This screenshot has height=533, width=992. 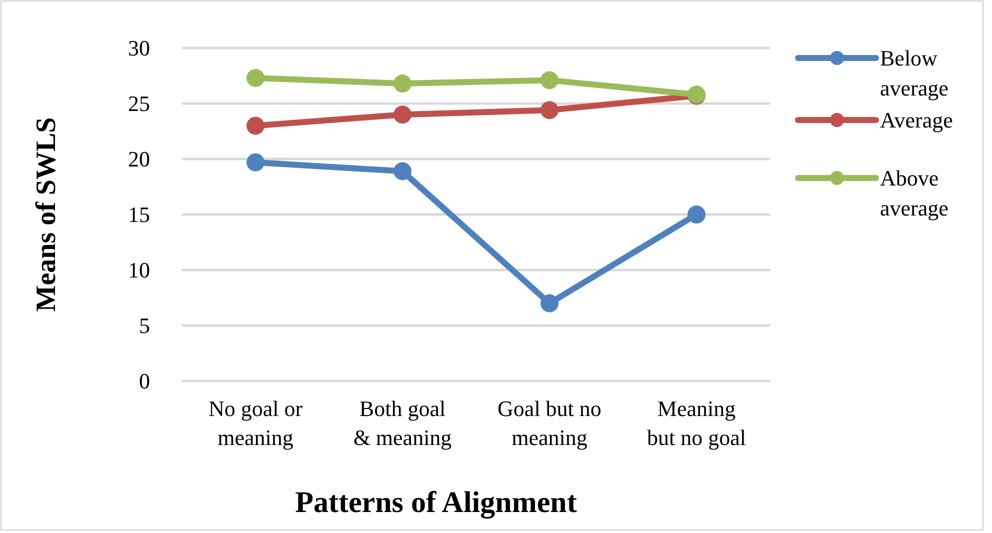 What do you see at coordinates (139, 103) in the screenshot?
I see `y-tick-label: 25` at bounding box center [139, 103].